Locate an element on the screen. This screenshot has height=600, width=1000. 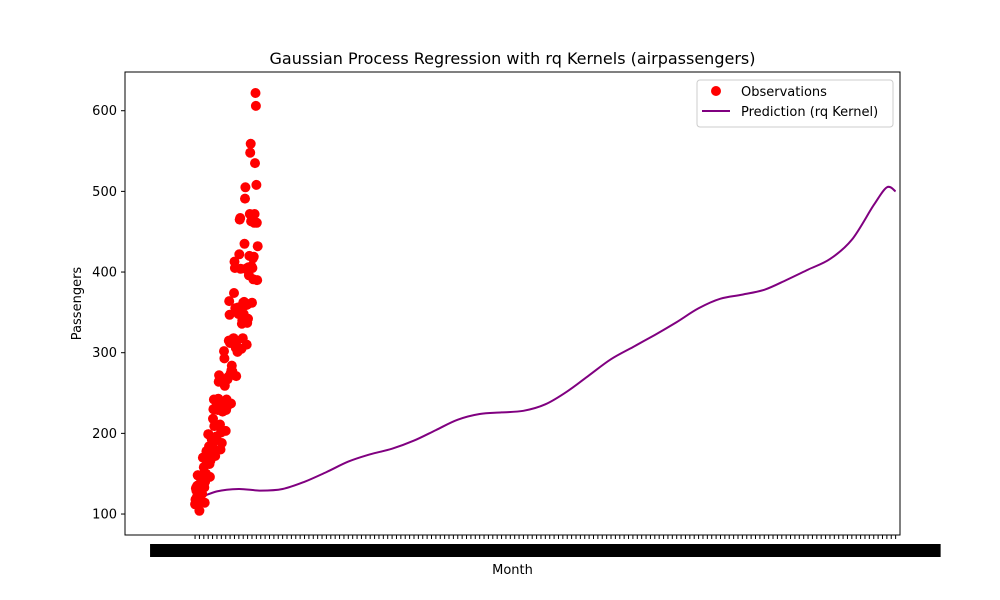
y-tick-label: 600 is located at coordinates (104, 111).